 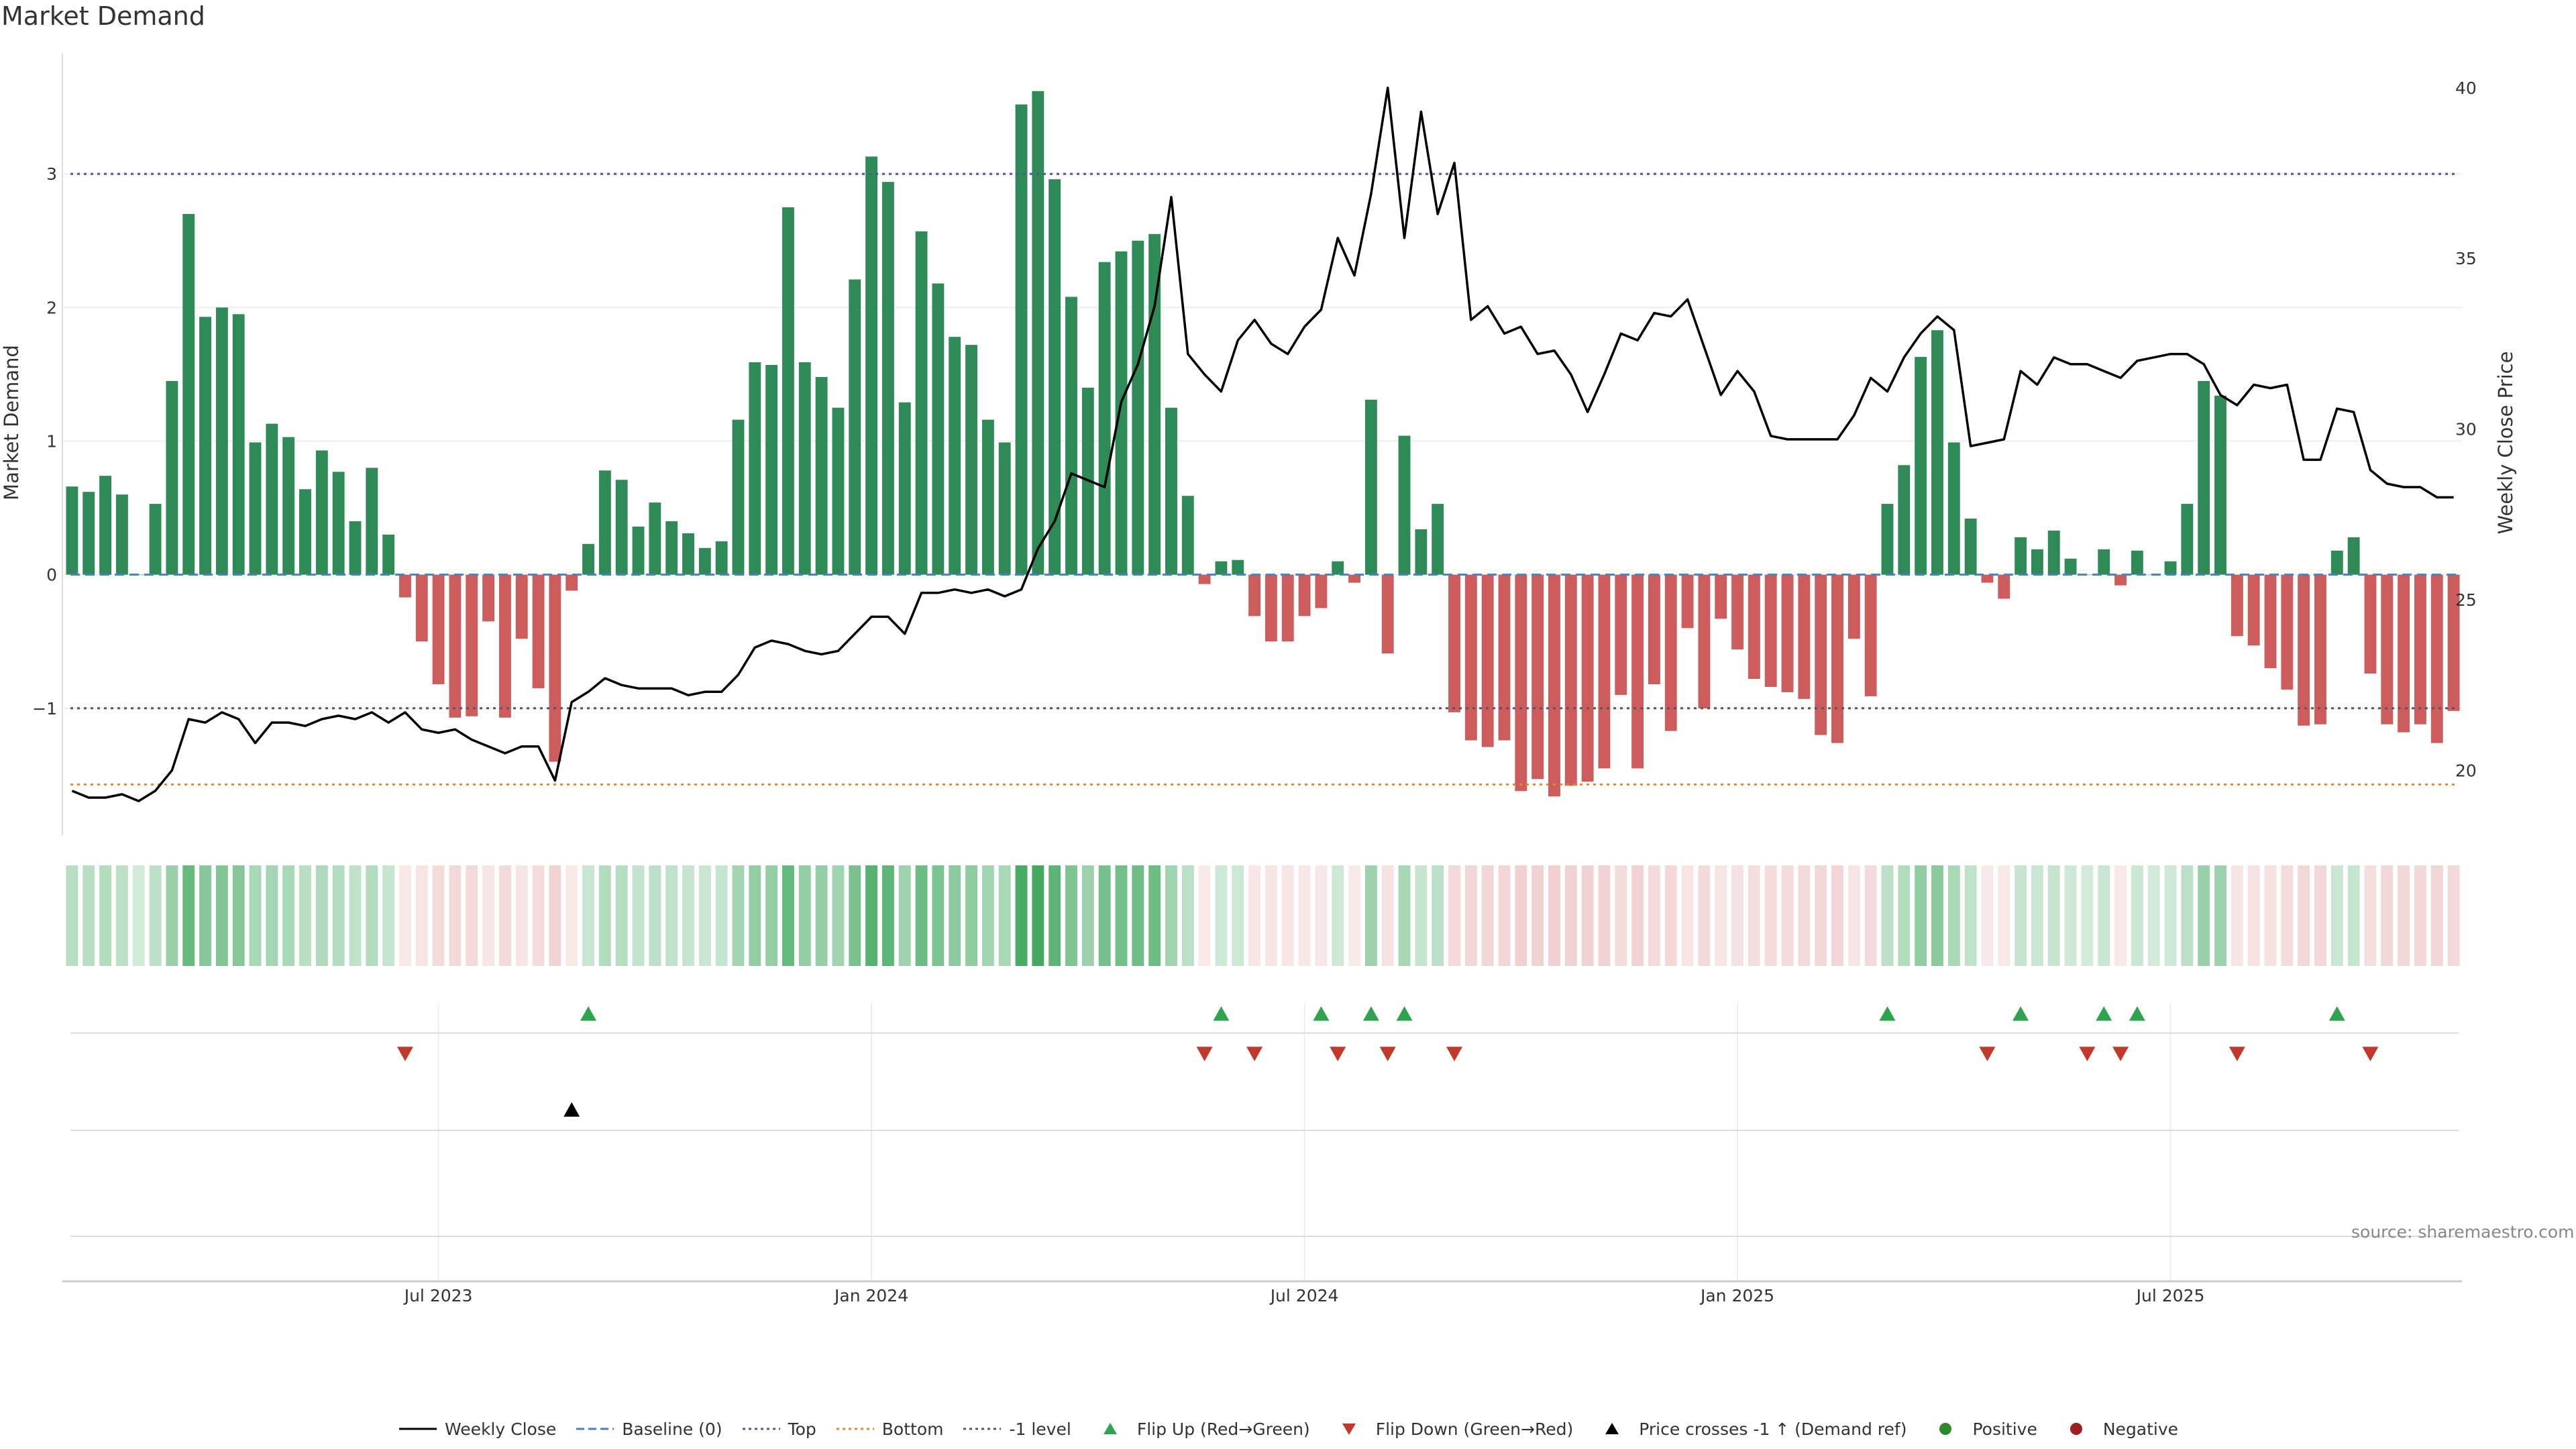 What do you see at coordinates (1945, 1429) in the screenshot?
I see `legend-swatch` at bounding box center [1945, 1429].